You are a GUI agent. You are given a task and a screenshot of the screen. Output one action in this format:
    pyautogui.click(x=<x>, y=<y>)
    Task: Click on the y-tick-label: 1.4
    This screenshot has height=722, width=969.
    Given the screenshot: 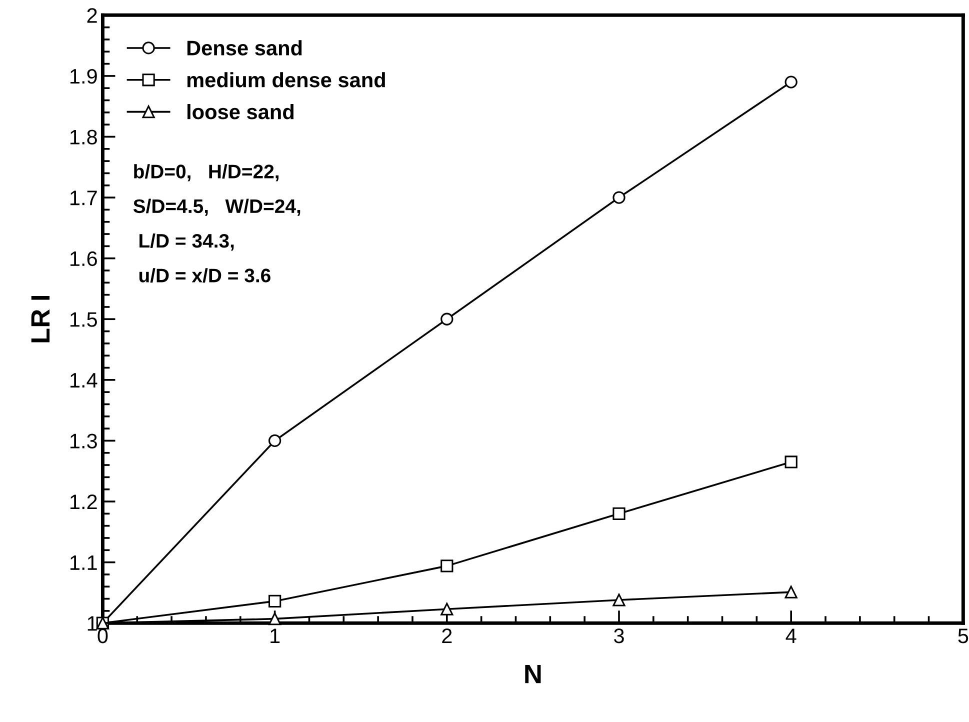 What is the action you would take?
    pyautogui.click(x=84, y=380)
    